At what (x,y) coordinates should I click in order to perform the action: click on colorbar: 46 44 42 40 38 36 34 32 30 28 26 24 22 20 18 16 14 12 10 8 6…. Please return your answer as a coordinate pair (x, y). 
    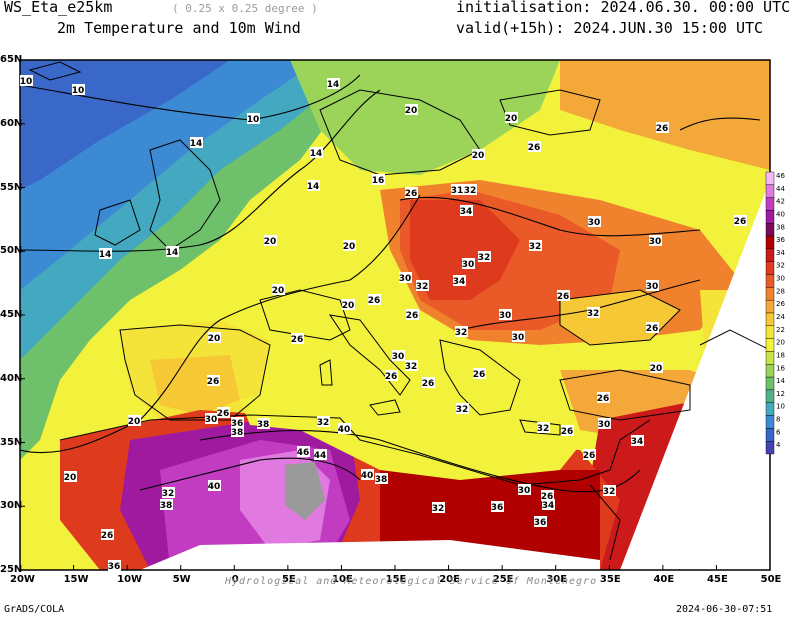
    Looking at the image, I should click on (775, 313).